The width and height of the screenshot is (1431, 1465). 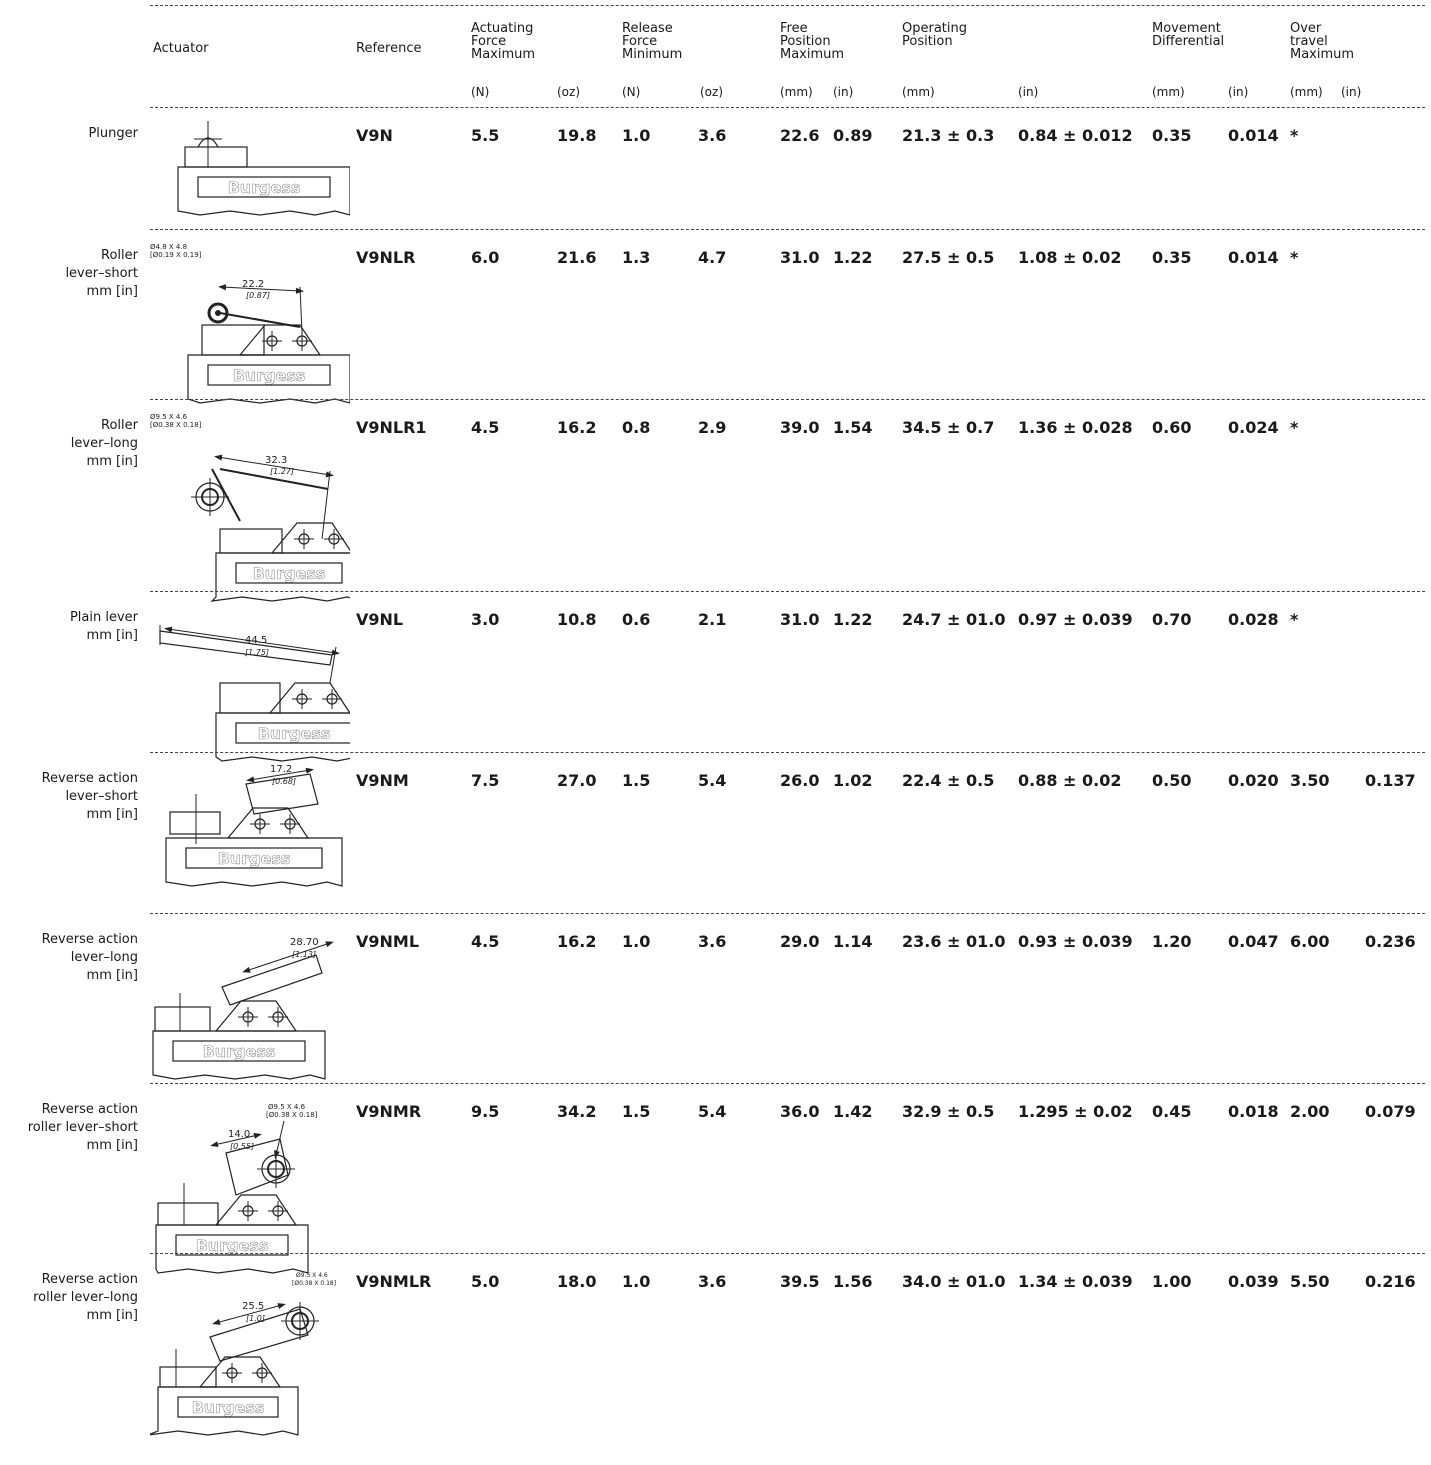 What do you see at coordinates (1075, 619) in the screenshot?
I see `cell-op-in: 0.97 ± 0.039` at bounding box center [1075, 619].